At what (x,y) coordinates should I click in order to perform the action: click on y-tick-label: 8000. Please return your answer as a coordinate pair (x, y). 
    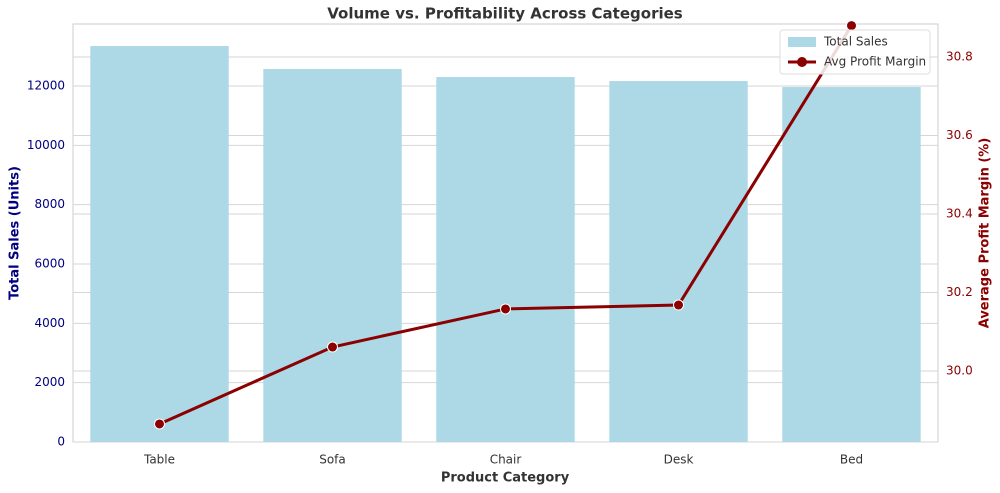
    Looking at the image, I should click on (49, 204).